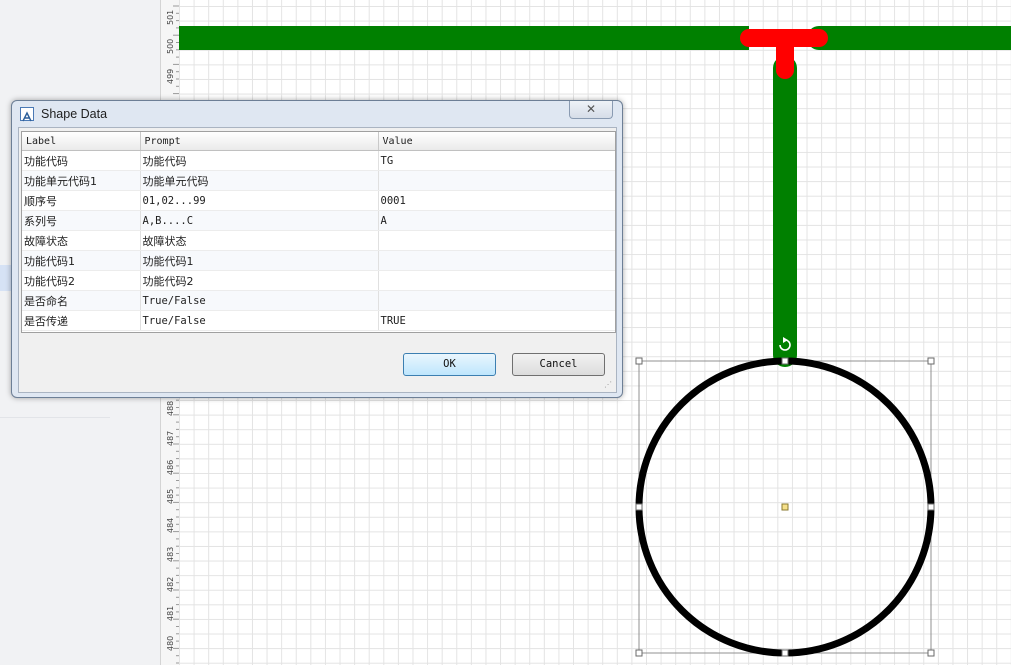 Image resolution: width=1011 pixels, height=665 pixels. I want to click on column-header-label: Label, so click(81, 141).